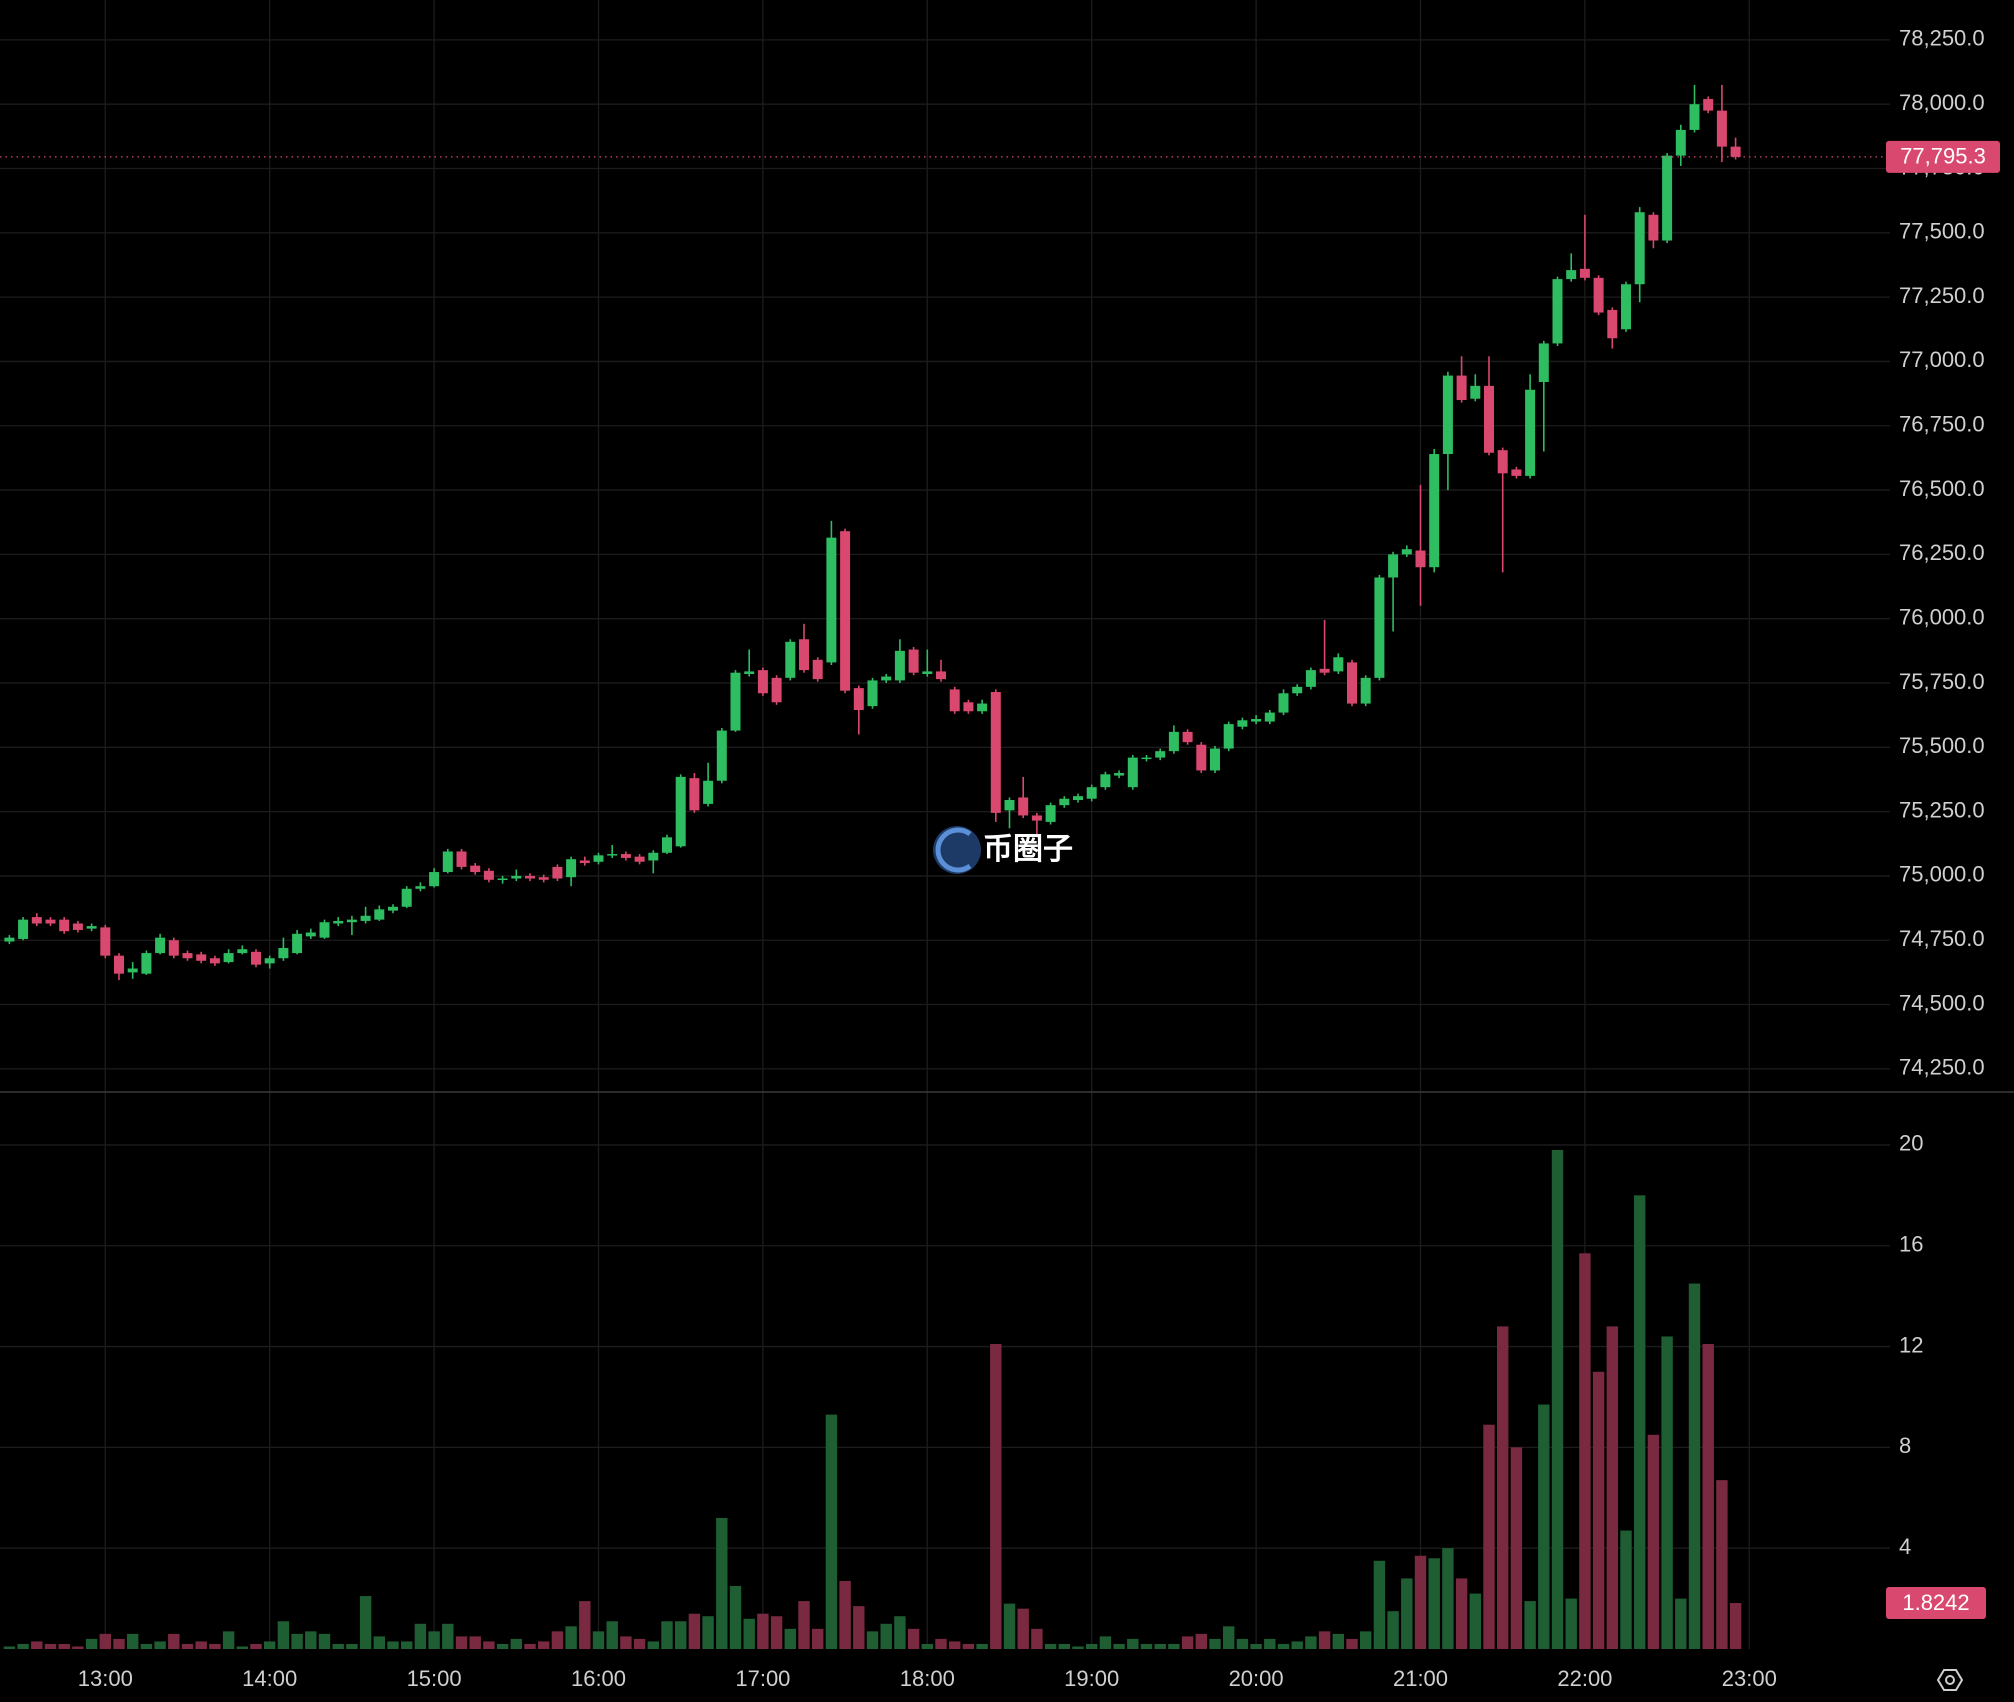 The image size is (2014, 1702). I want to click on settings-dot, so click(1950, 1680).